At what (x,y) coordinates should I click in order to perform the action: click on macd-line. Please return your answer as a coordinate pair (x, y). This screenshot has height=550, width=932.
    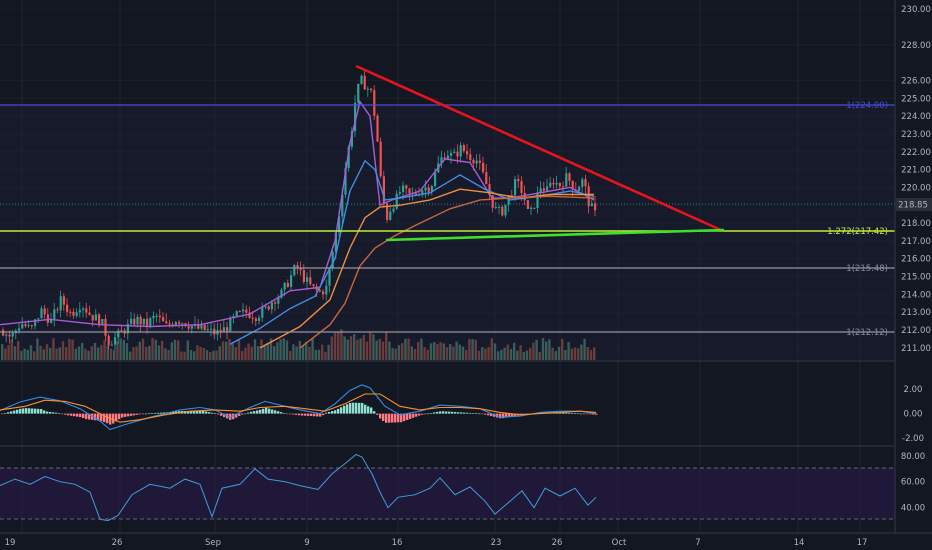
    Looking at the image, I should click on (298, 407).